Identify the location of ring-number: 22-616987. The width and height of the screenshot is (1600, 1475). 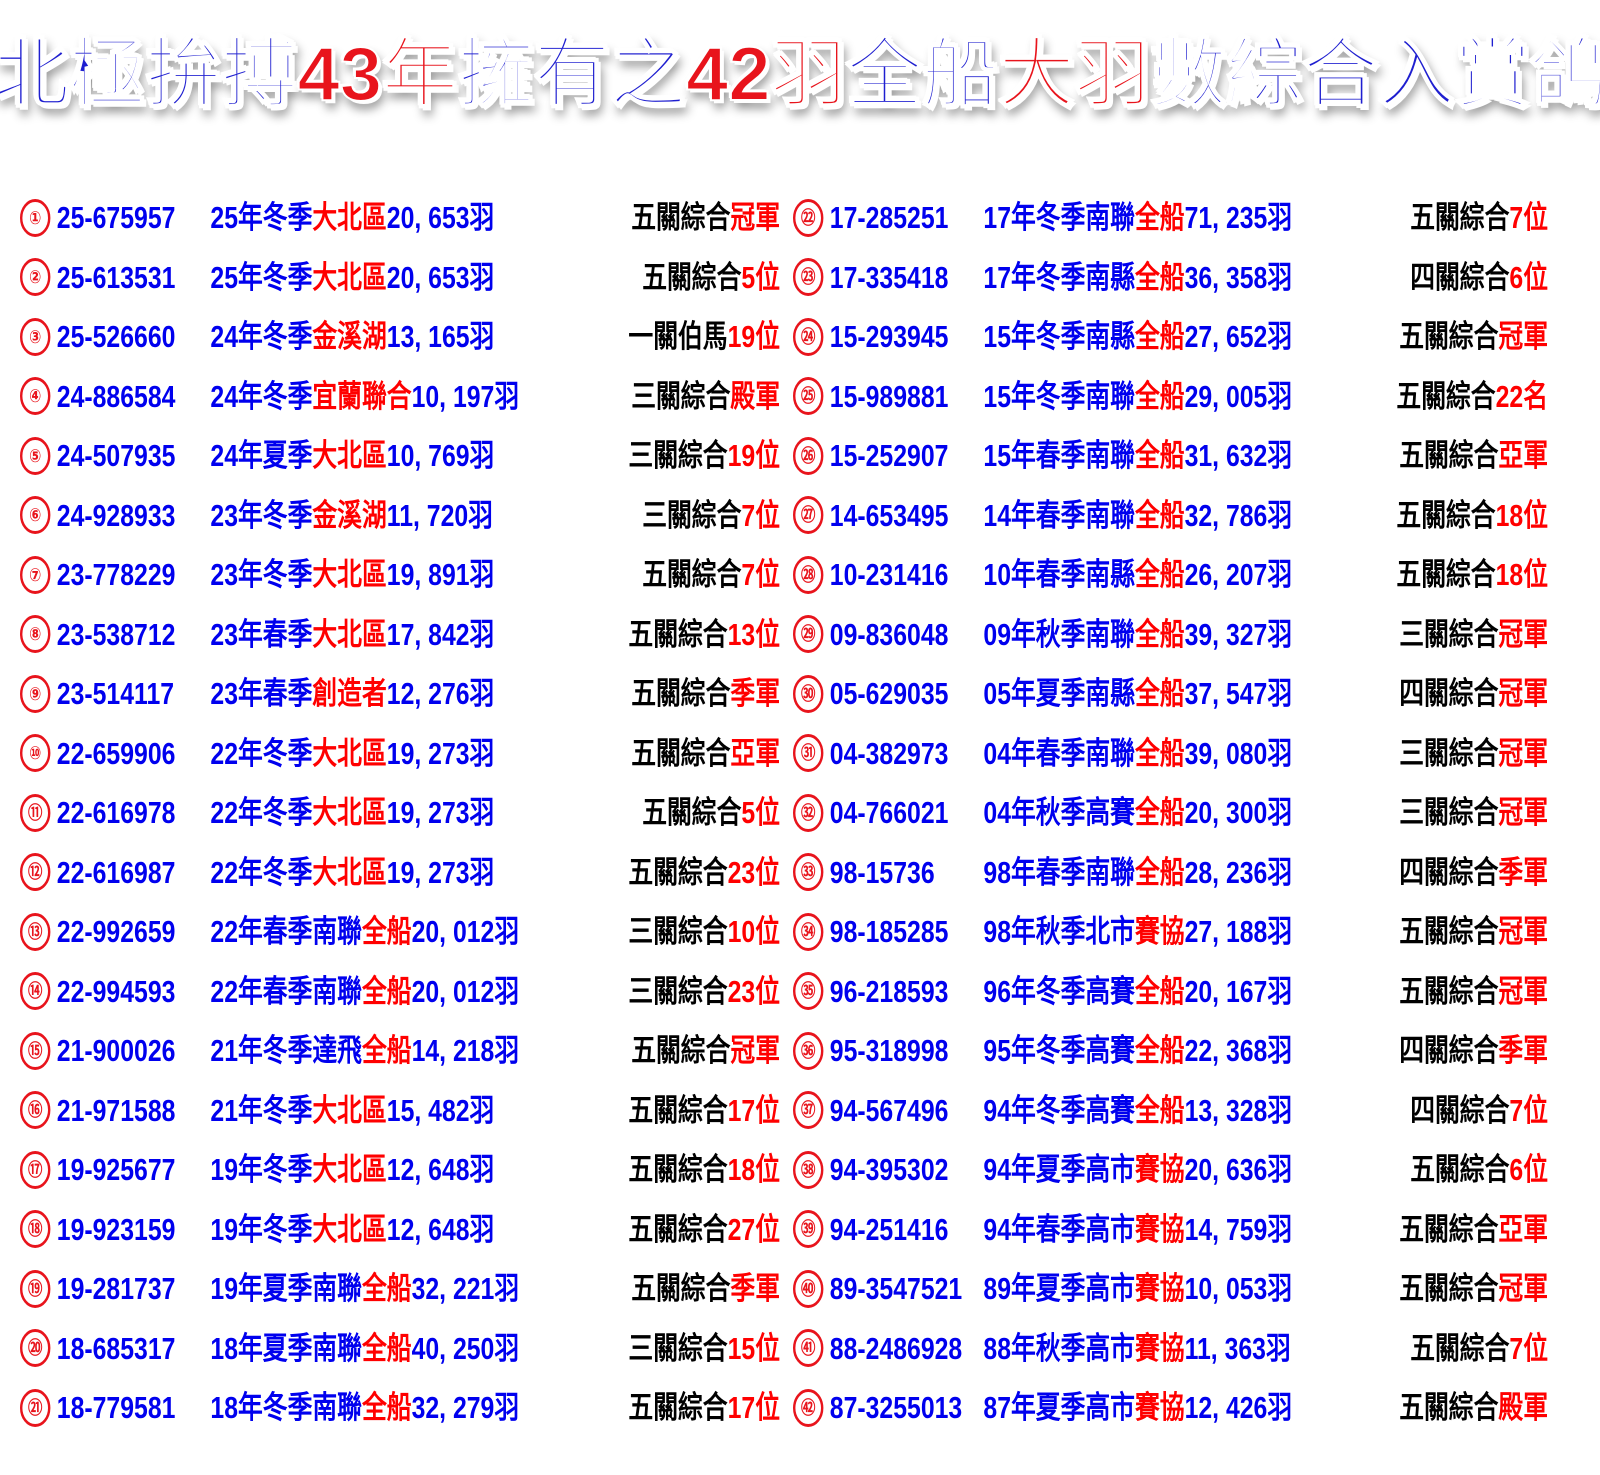
(116, 872).